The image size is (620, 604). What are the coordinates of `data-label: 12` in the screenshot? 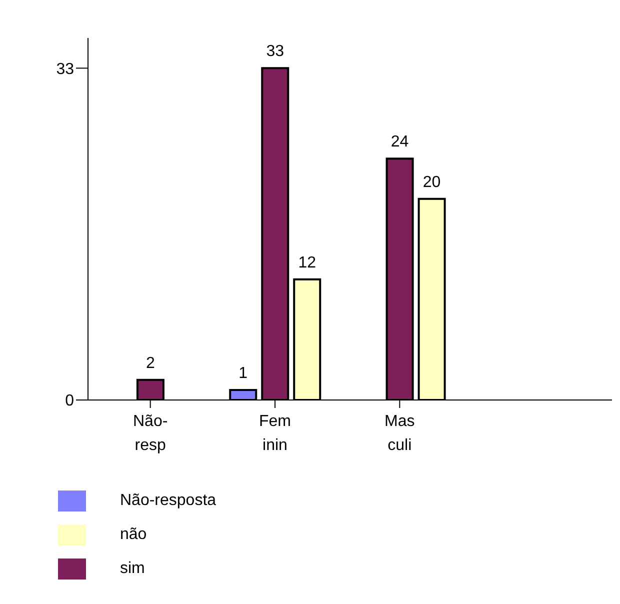 It's located at (307, 263).